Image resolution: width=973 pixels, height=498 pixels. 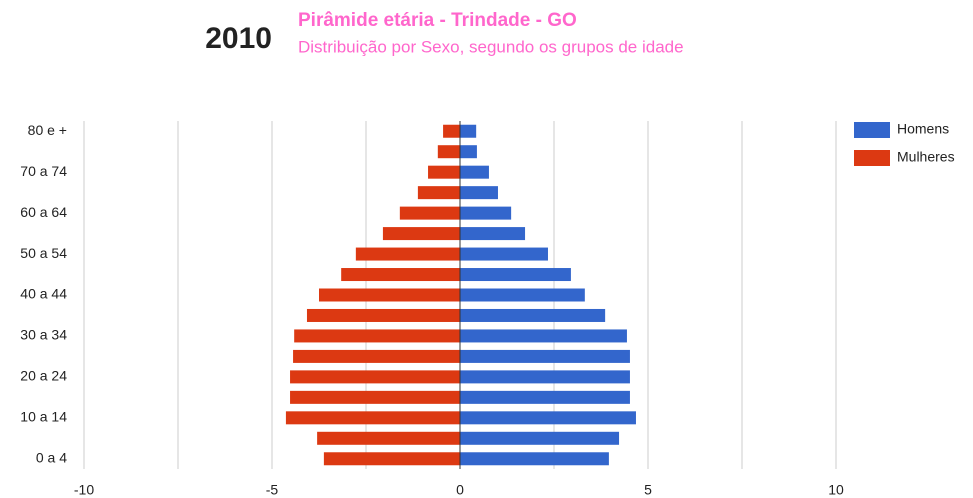 What do you see at coordinates (238, 38) in the screenshot?
I see `chart-year: 2010` at bounding box center [238, 38].